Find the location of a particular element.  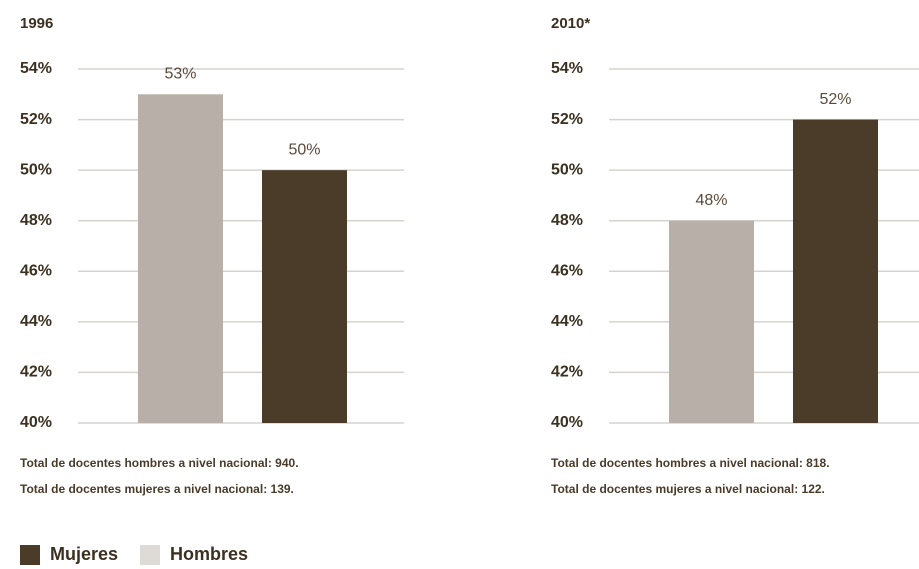

y-tick-label-1-6: 52% is located at coordinates (567, 119).